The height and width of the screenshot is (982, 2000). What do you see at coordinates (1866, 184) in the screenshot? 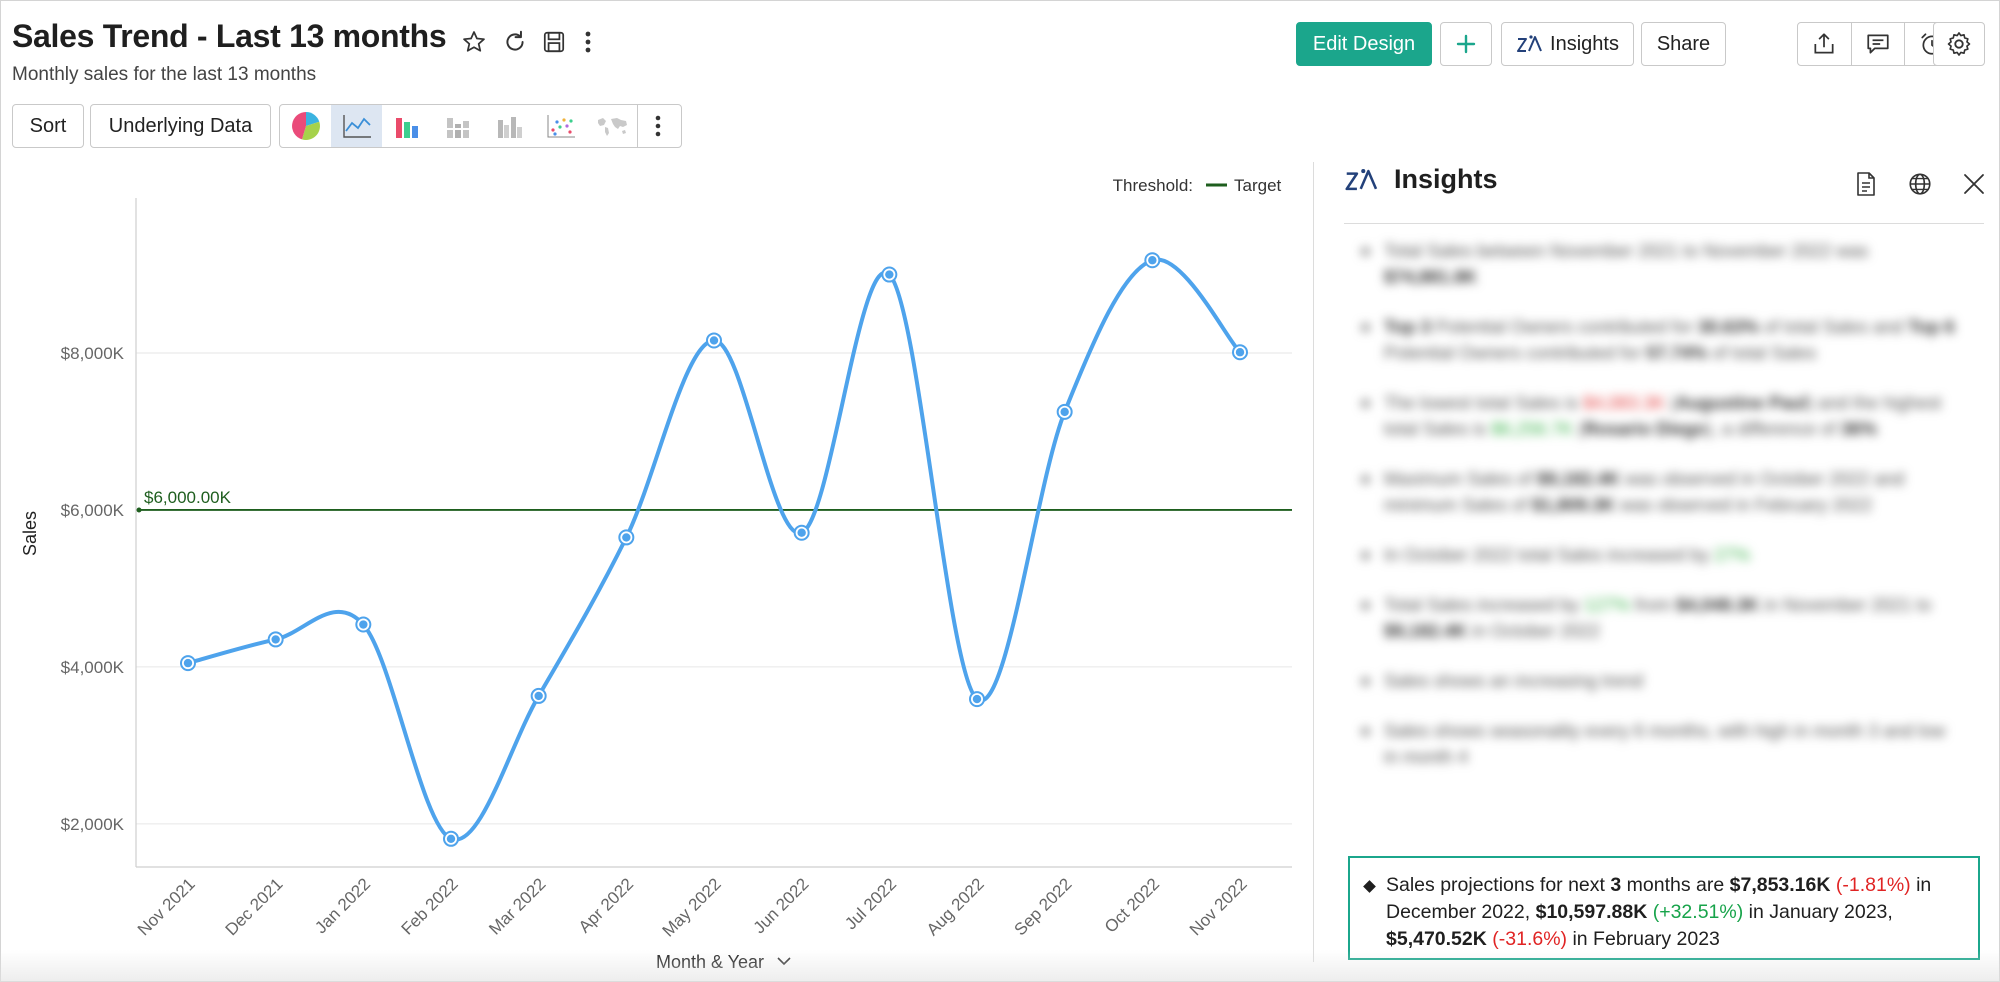
I see `insights-document-button` at bounding box center [1866, 184].